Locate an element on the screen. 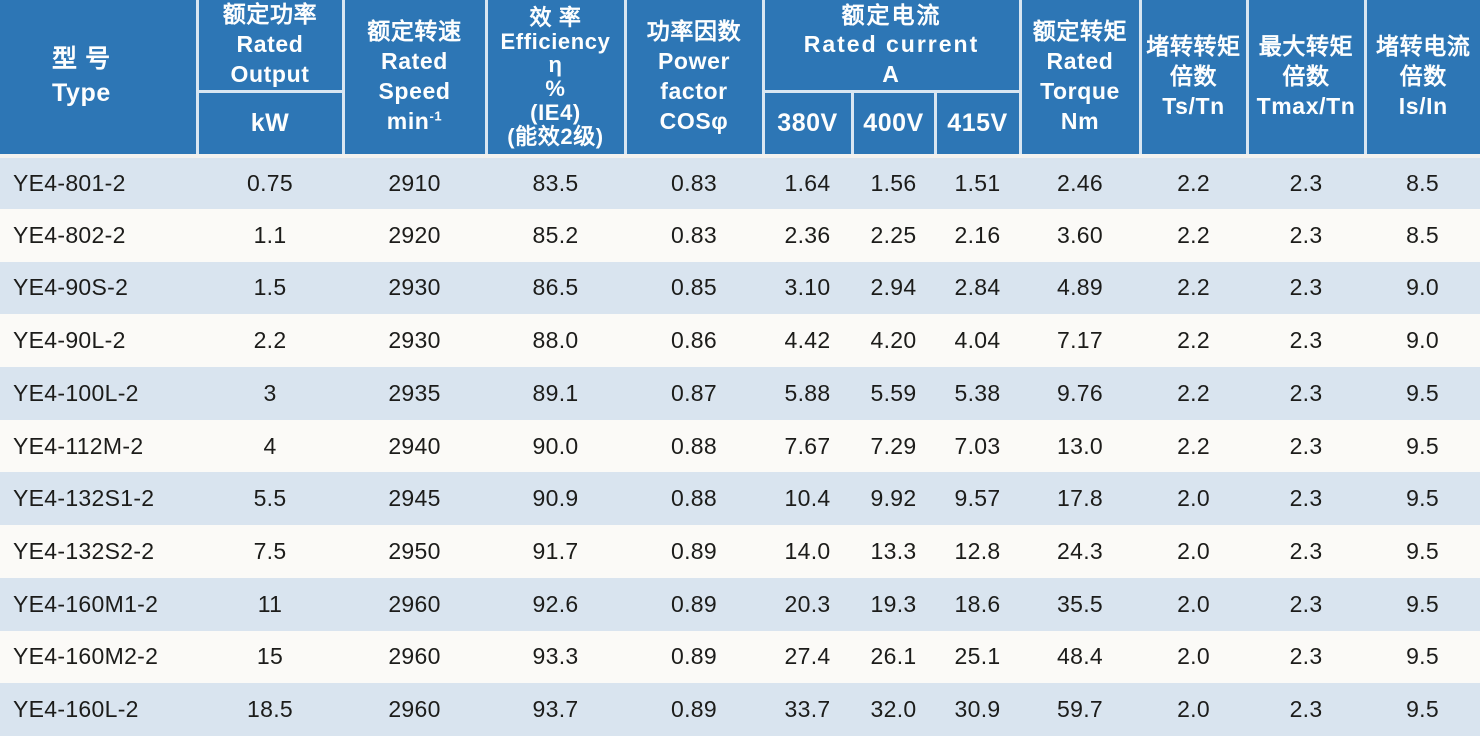 This screenshot has height=736, width=1480. cell-efficiency: 93.3 is located at coordinates (555, 656).